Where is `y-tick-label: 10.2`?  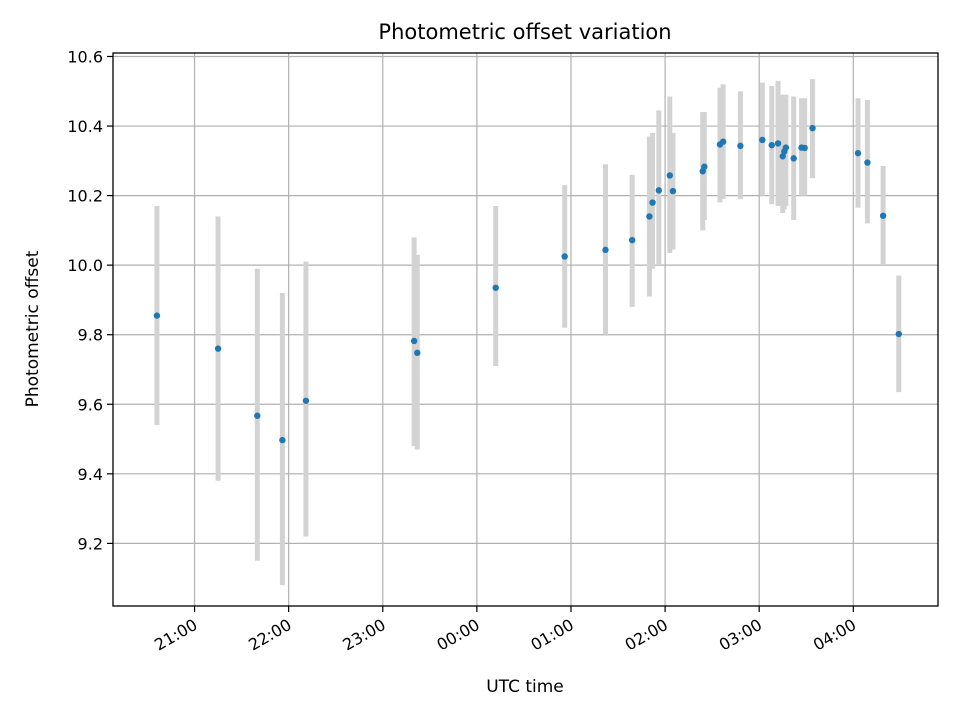
y-tick-label: 10.2 is located at coordinates (85, 196).